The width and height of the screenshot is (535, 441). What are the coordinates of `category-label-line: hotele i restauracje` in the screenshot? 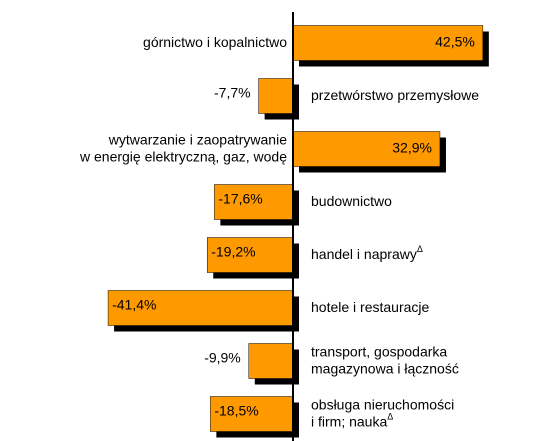 It's located at (370, 307).